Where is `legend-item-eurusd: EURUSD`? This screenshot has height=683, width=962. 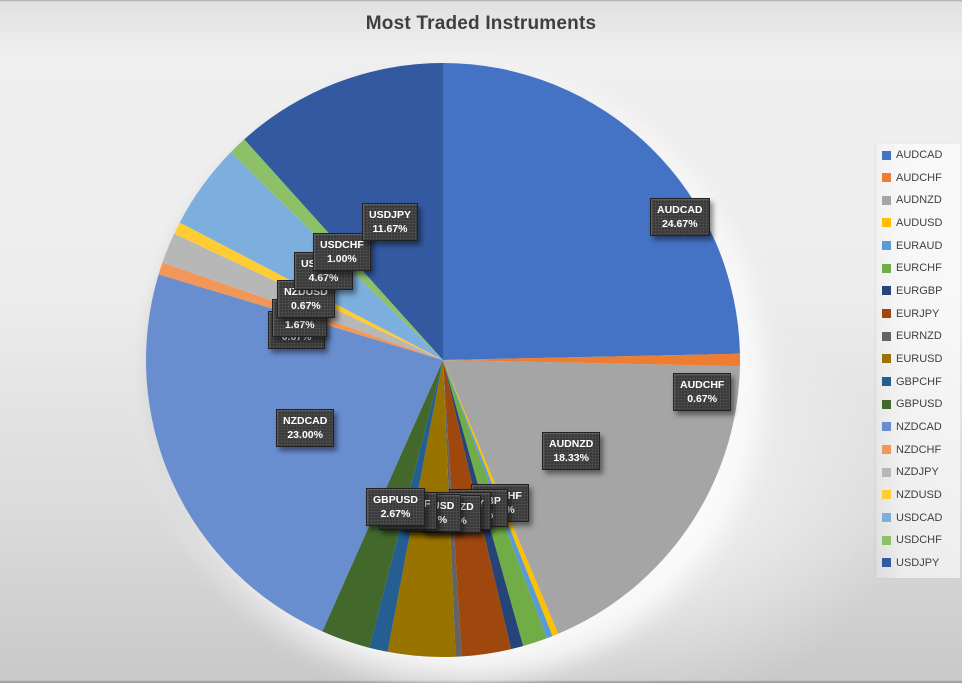 legend-item-eurusd: EURUSD is located at coordinates (920, 359).